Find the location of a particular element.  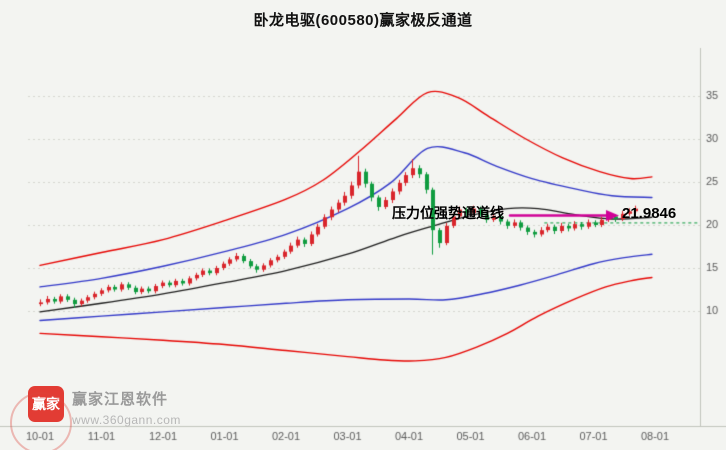

pressure-channel-value: 21.9846 is located at coordinates (649, 213).